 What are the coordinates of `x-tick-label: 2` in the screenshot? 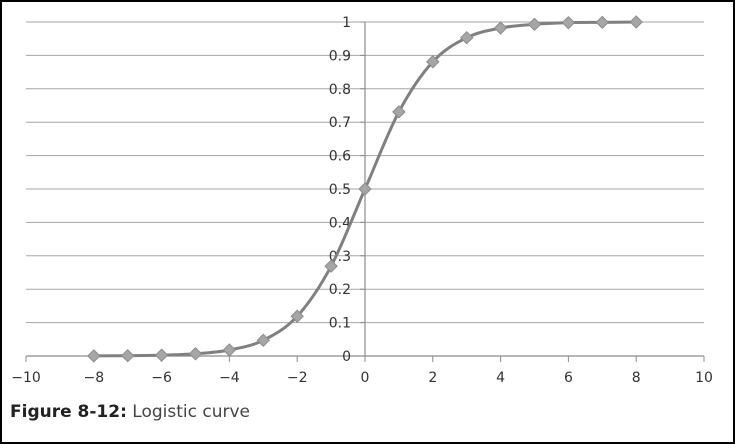 It's located at (432, 378).